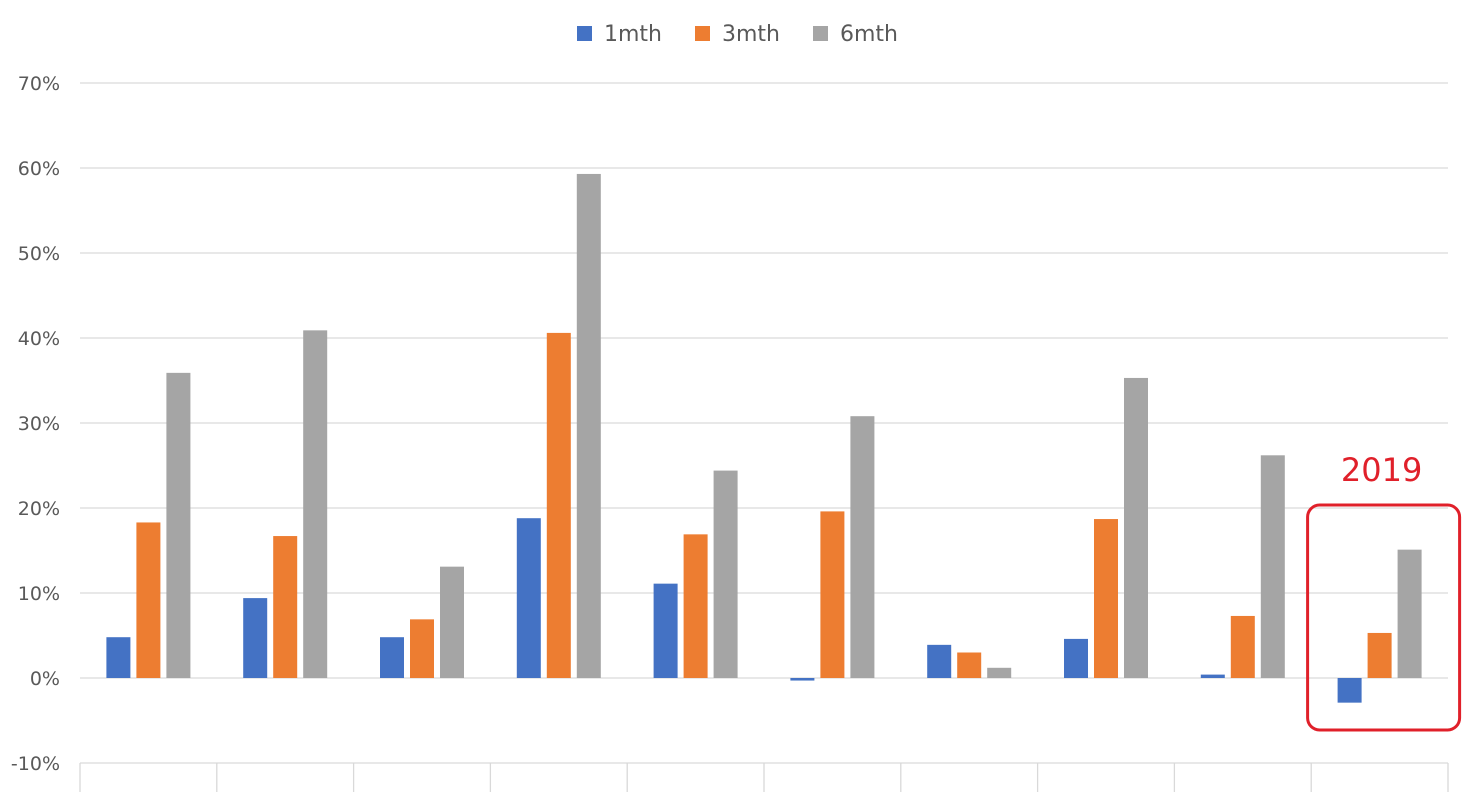 The width and height of the screenshot is (1475, 792). I want to click on legend-swatch-3mth, so click(702, 33).